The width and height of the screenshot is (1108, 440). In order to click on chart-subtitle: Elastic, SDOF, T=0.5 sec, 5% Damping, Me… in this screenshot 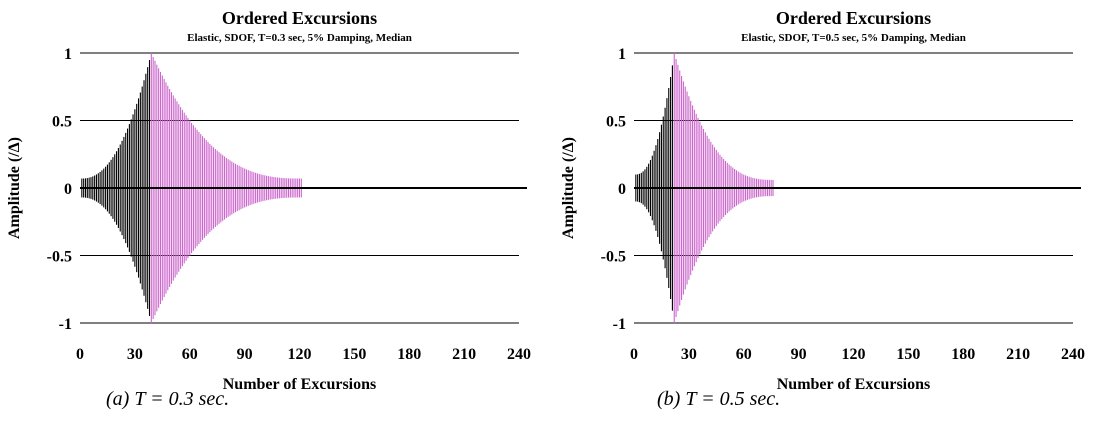, I will do `click(853, 38)`.